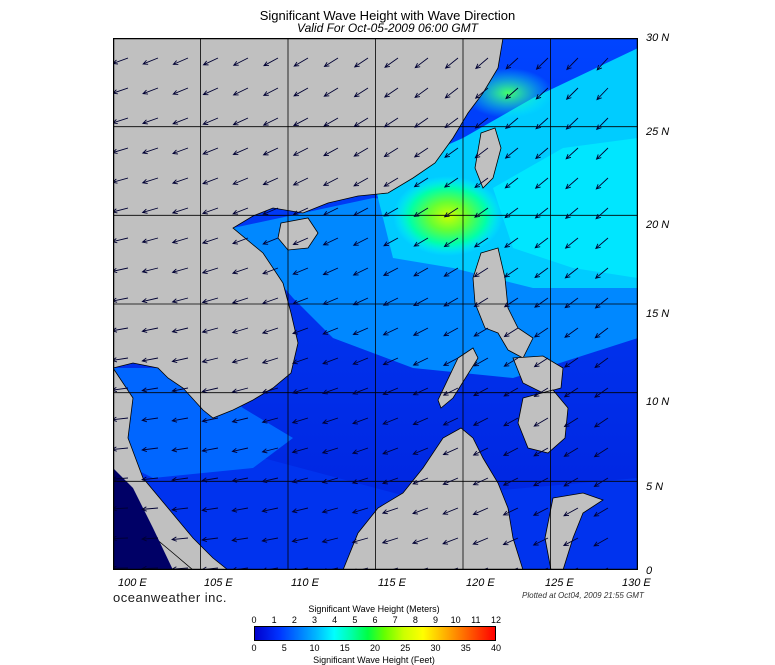 Image resolution: width=775 pixels, height=665 pixels. Describe the element at coordinates (488, 158) in the screenshot. I see `taiwan-island` at that location.